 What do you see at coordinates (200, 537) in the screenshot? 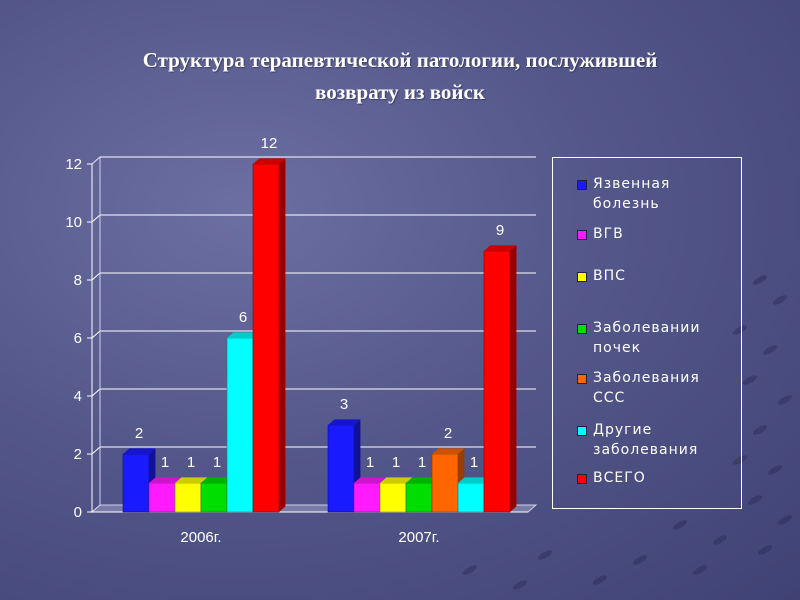
I see `x-category-label: 2006г.` at bounding box center [200, 537].